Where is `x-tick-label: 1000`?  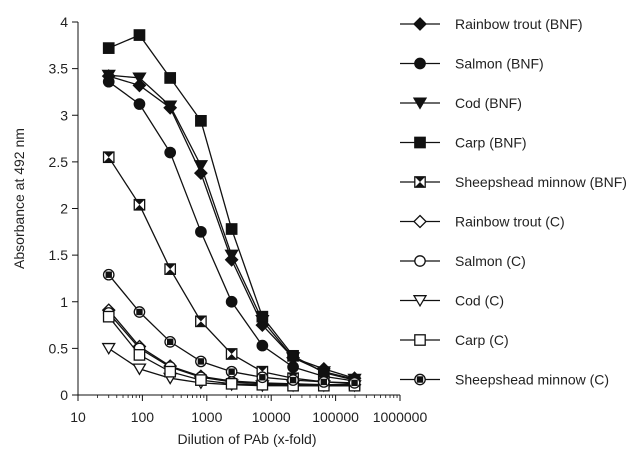
x-tick-label: 1000 is located at coordinates (206, 417).